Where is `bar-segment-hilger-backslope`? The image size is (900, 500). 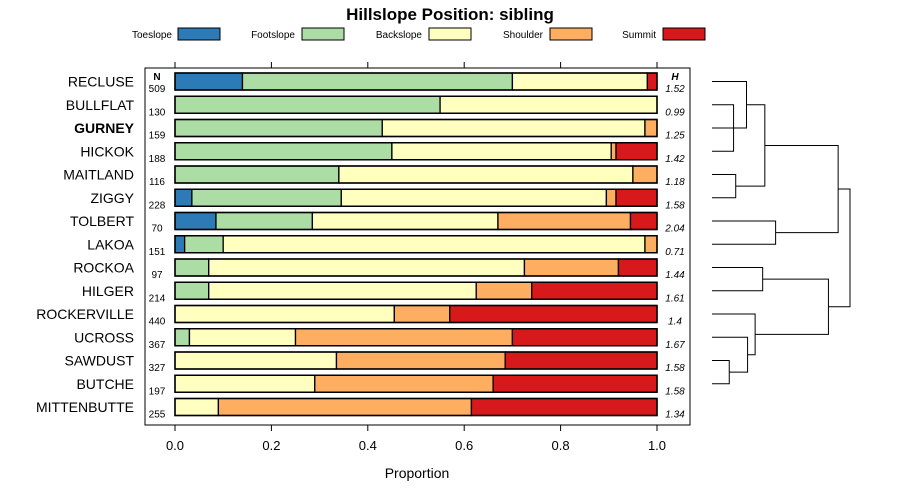
bar-segment-hilger-backslope is located at coordinates (342, 290).